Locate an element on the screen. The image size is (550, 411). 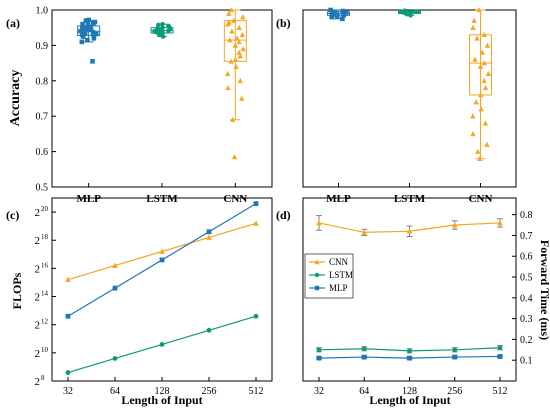
y-tick-label: 0.4 is located at coordinates (526, 298).